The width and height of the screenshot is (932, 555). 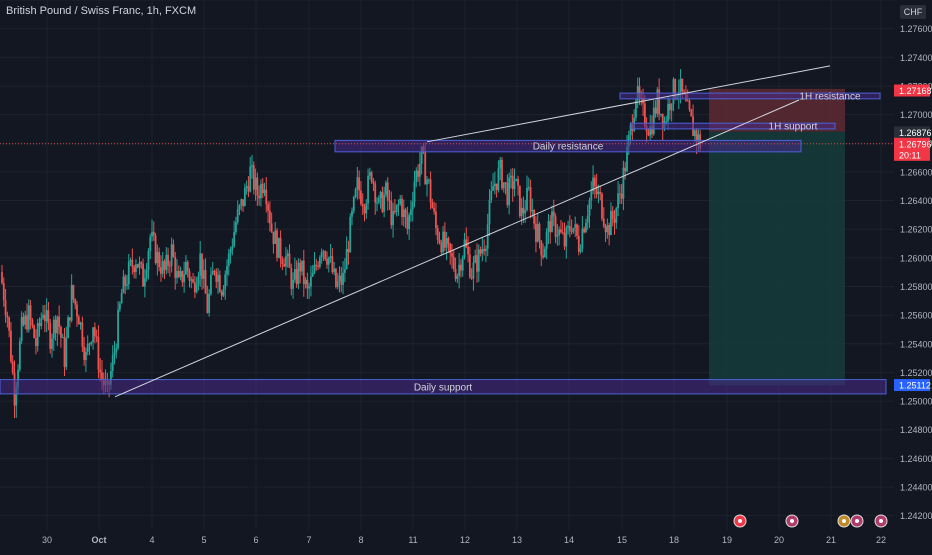 What do you see at coordinates (727, 540) in the screenshot?
I see `x-tick-label: 19` at bounding box center [727, 540].